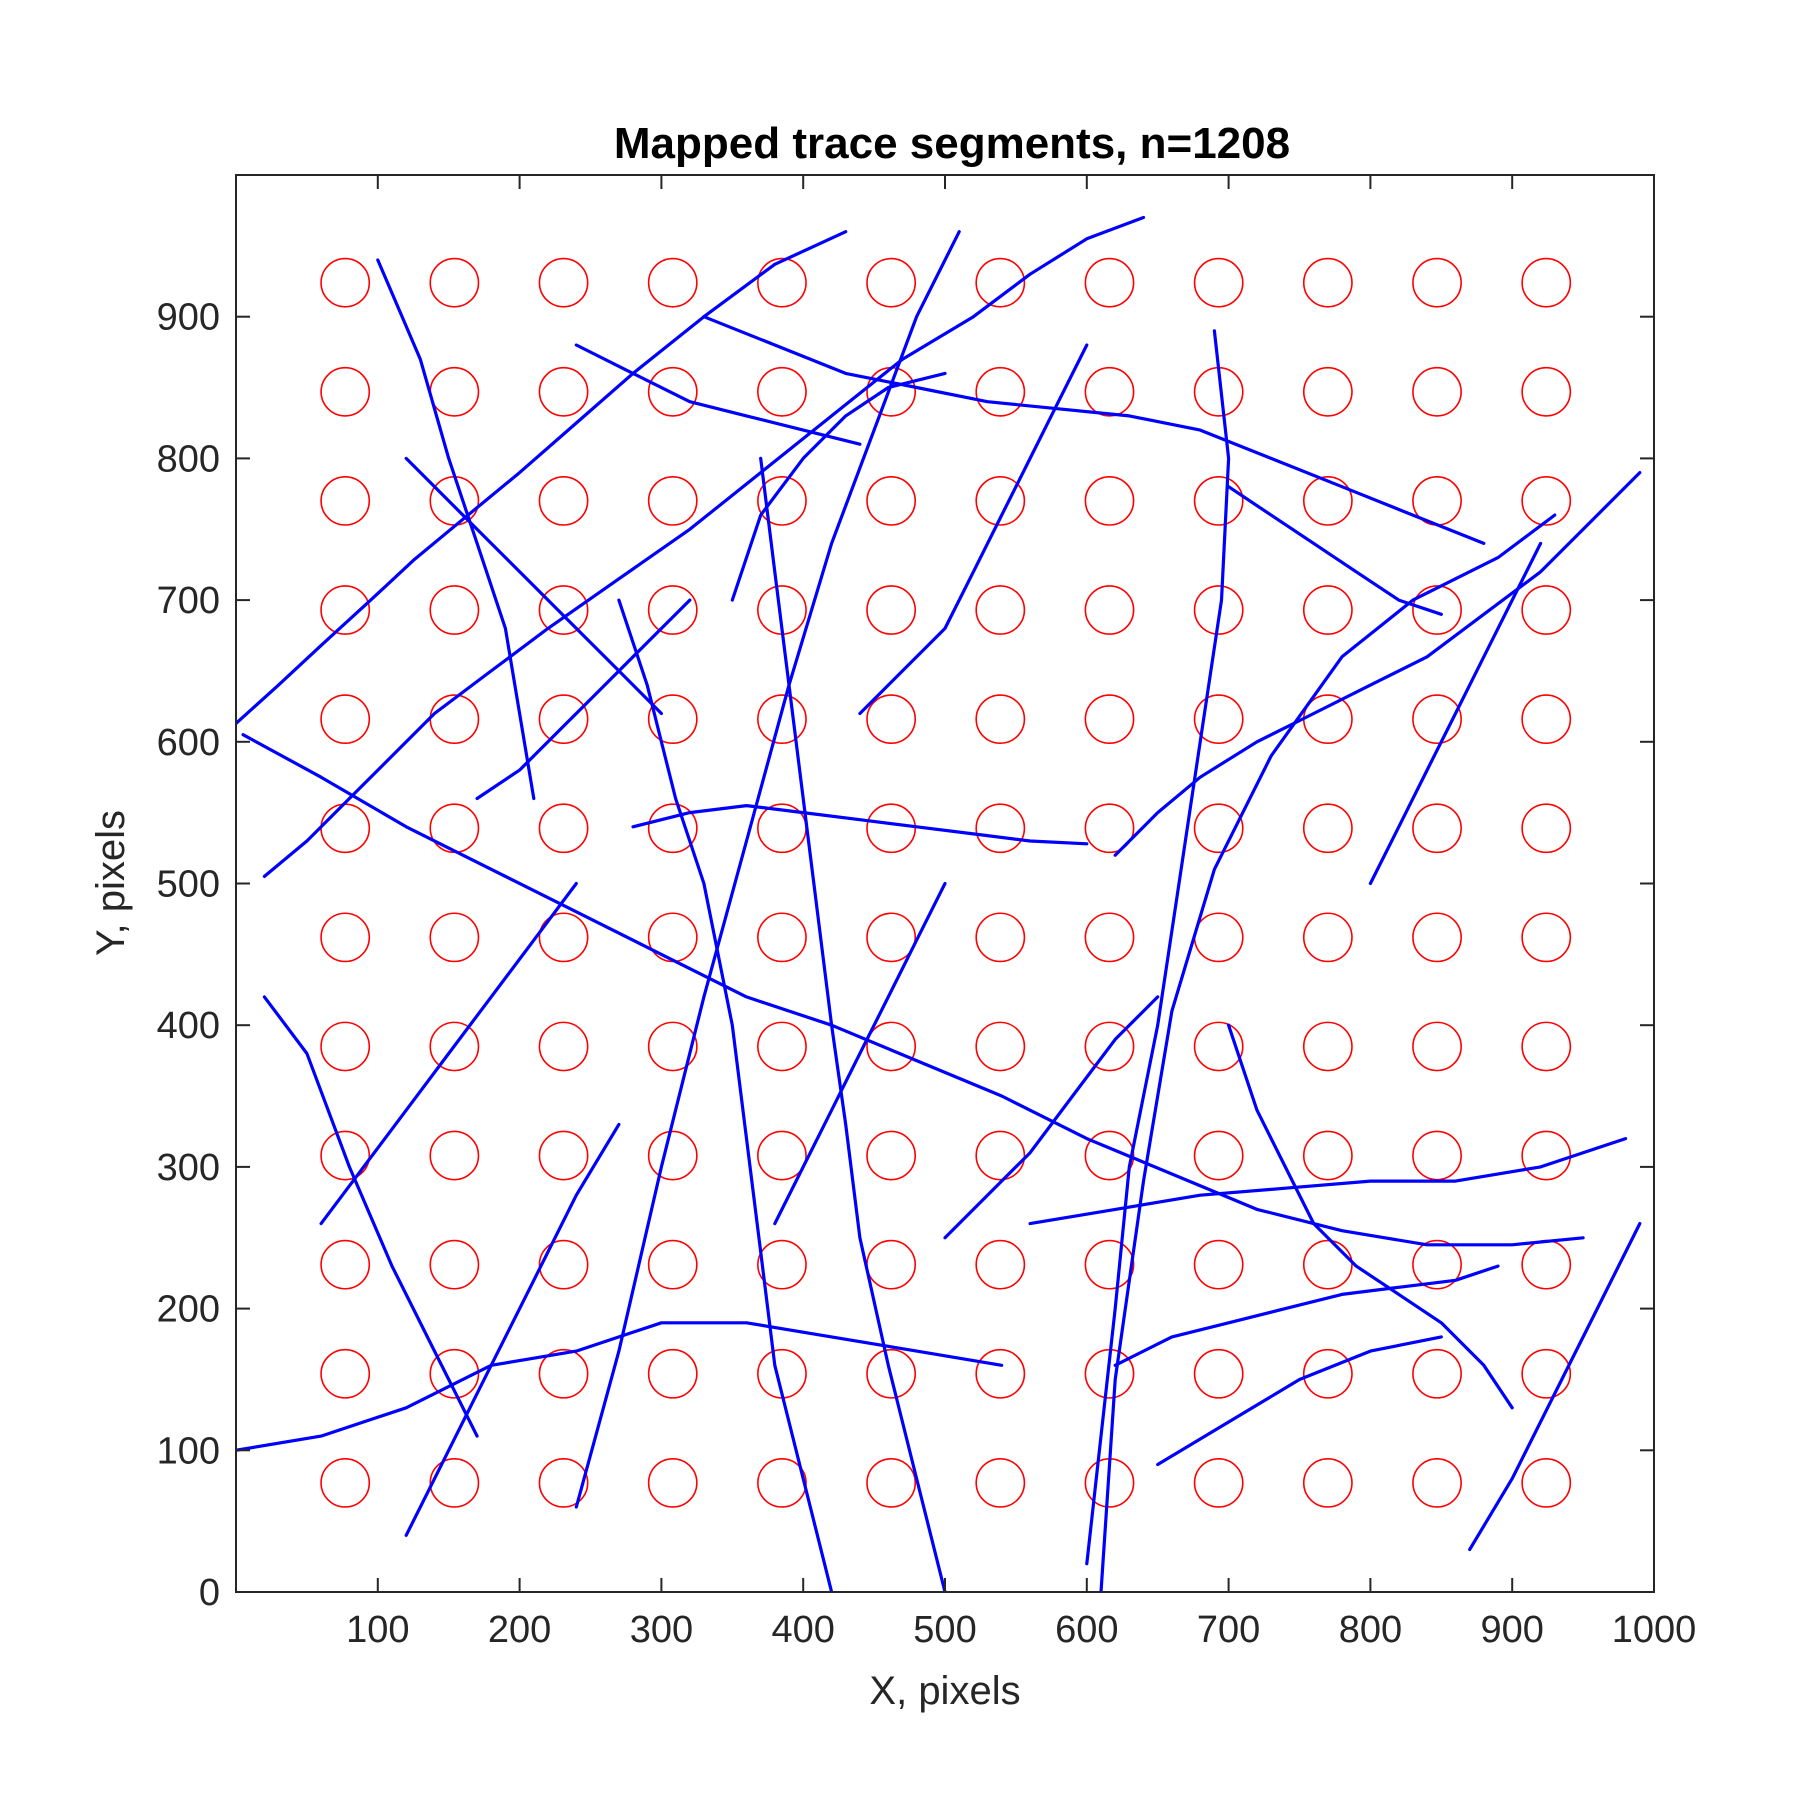 The width and height of the screenshot is (1800, 1800). What do you see at coordinates (188, 1026) in the screenshot?
I see `y-tick-label: 400` at bounding box center [188, 1026].